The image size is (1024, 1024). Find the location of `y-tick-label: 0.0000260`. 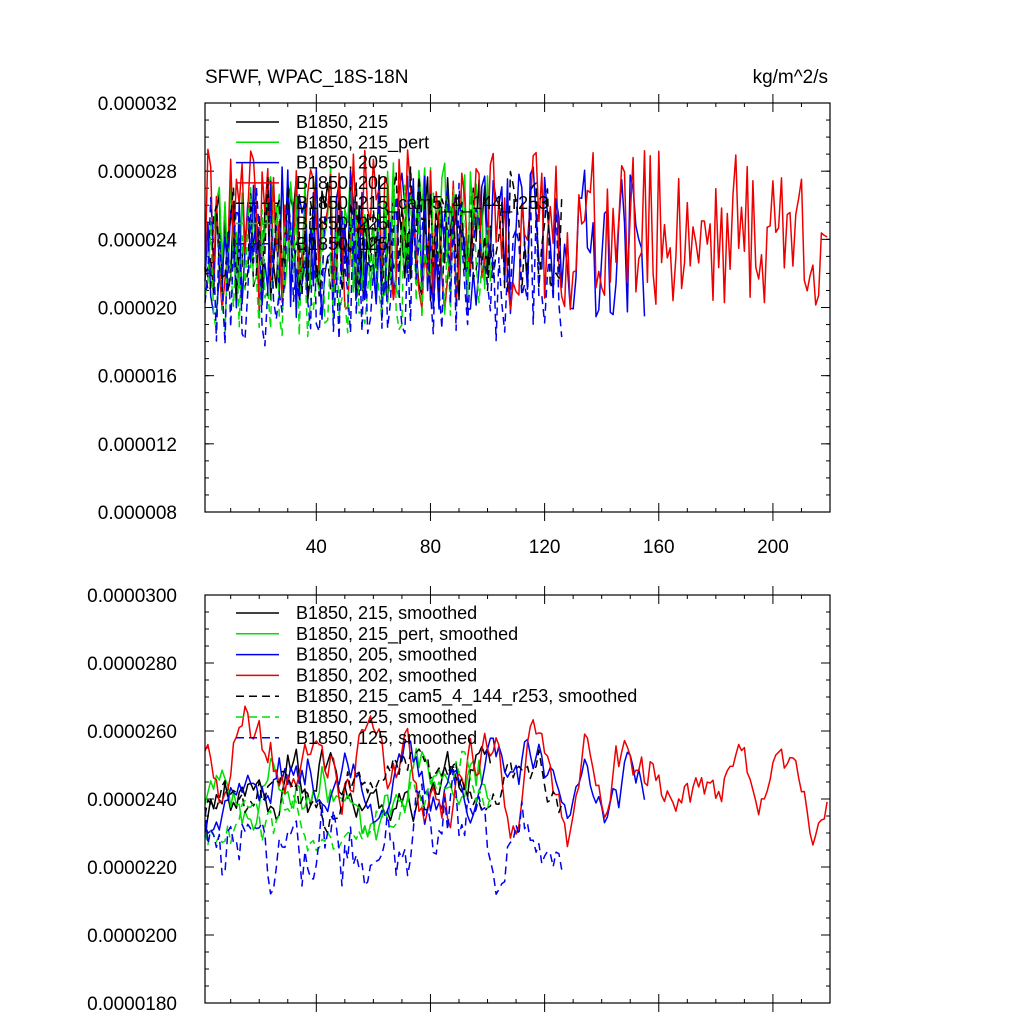

y-tick-label: 0.0000260 is located at coordinates (132, 732).